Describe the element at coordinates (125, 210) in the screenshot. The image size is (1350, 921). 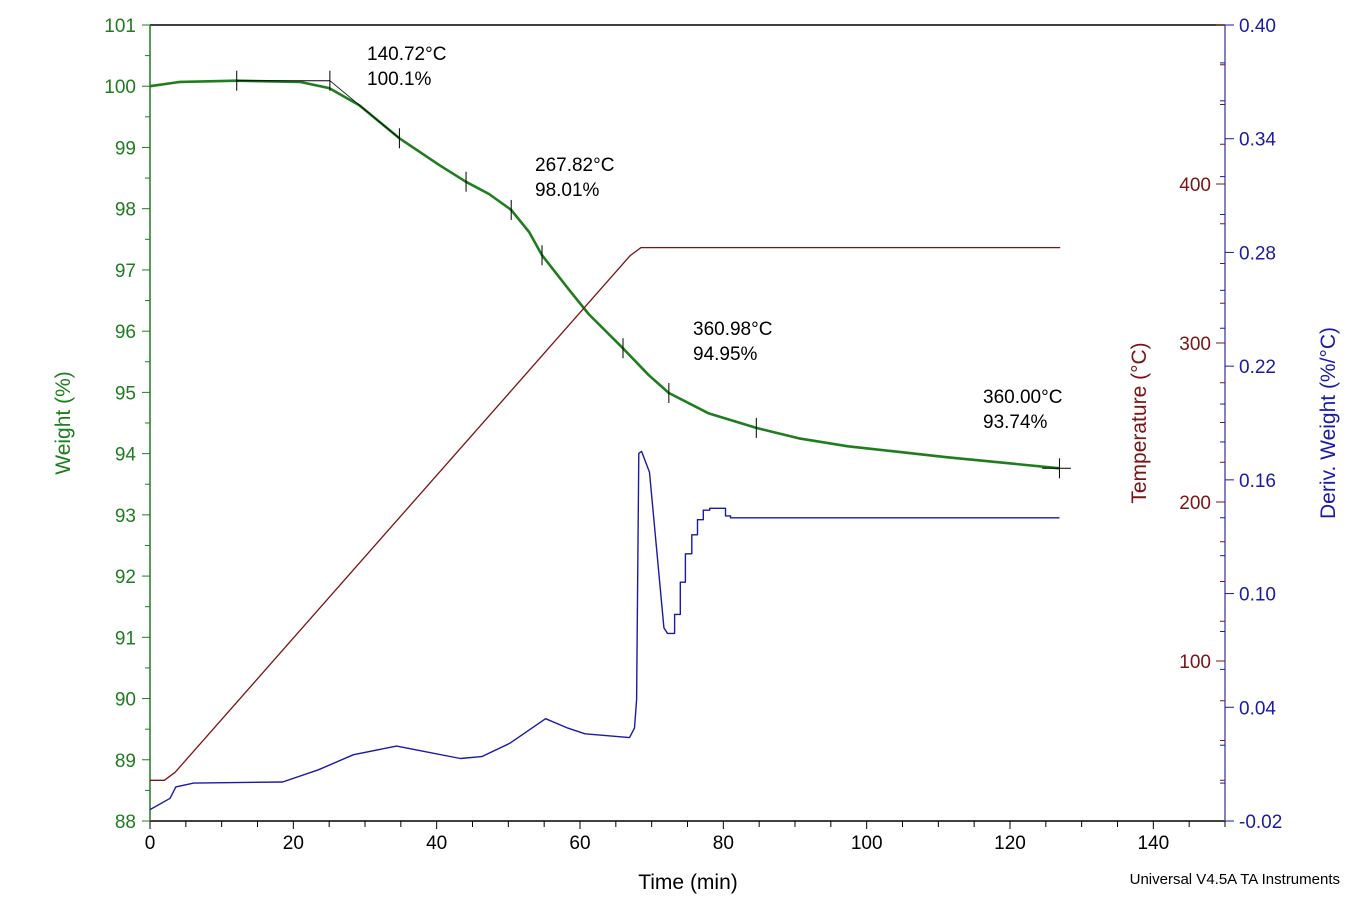
I see `y-left-tick-label: 98` at that location.